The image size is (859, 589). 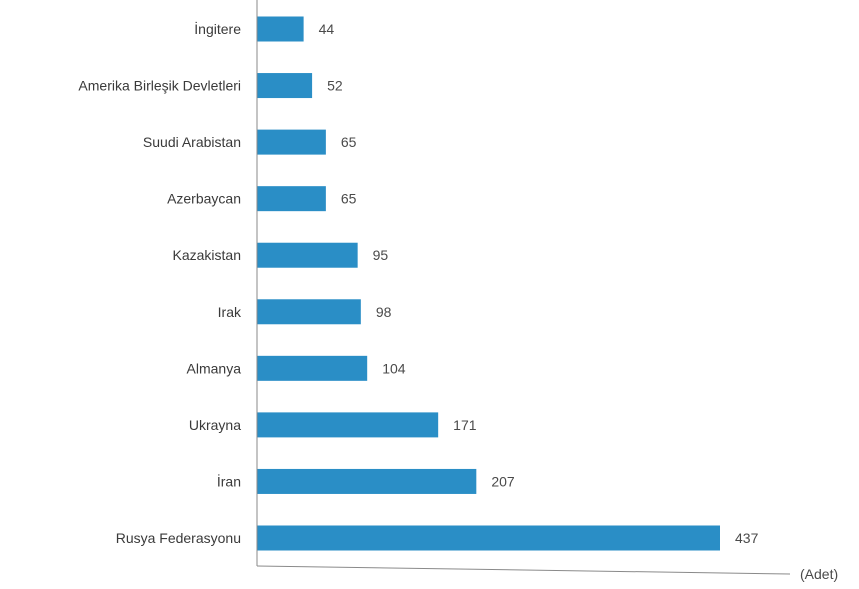 I want to click on category-label: Irak, so click(x=230, y=312).